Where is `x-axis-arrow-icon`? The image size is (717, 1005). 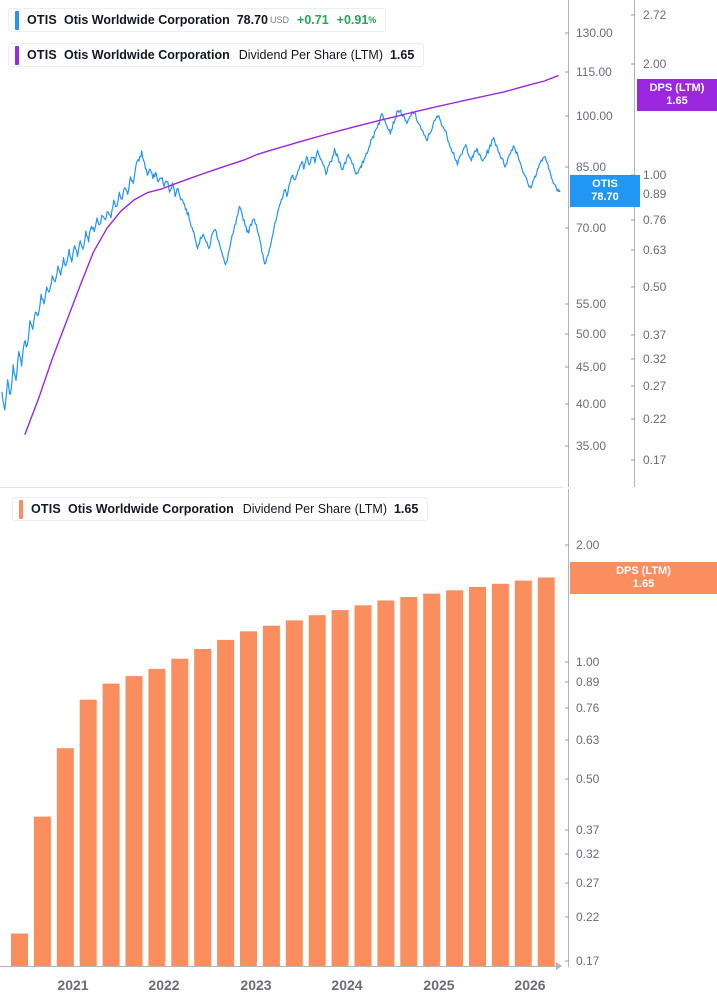 x-axis-arrow-icon is located at coordinates (559, 966).